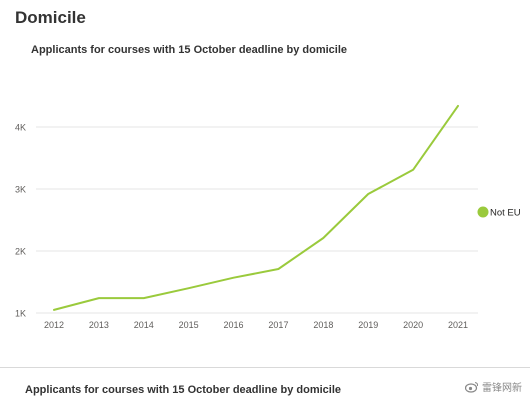 The height and width of the screenshot is (401, 530). What do you see at coordinates (278, 325) in the screenshot?
I see `x-tick-label: 2017` at bounding box center [278, 325].